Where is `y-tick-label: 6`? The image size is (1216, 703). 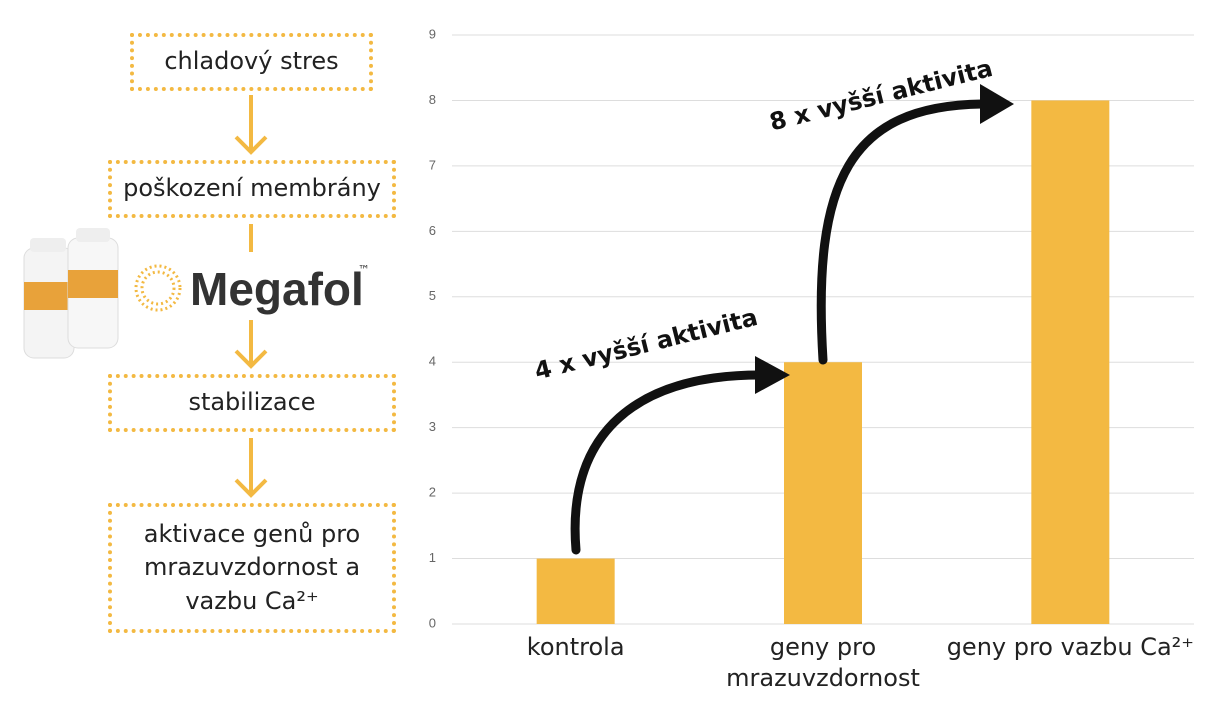 y-tick-label: 6 is located at coordinates (432, 230).